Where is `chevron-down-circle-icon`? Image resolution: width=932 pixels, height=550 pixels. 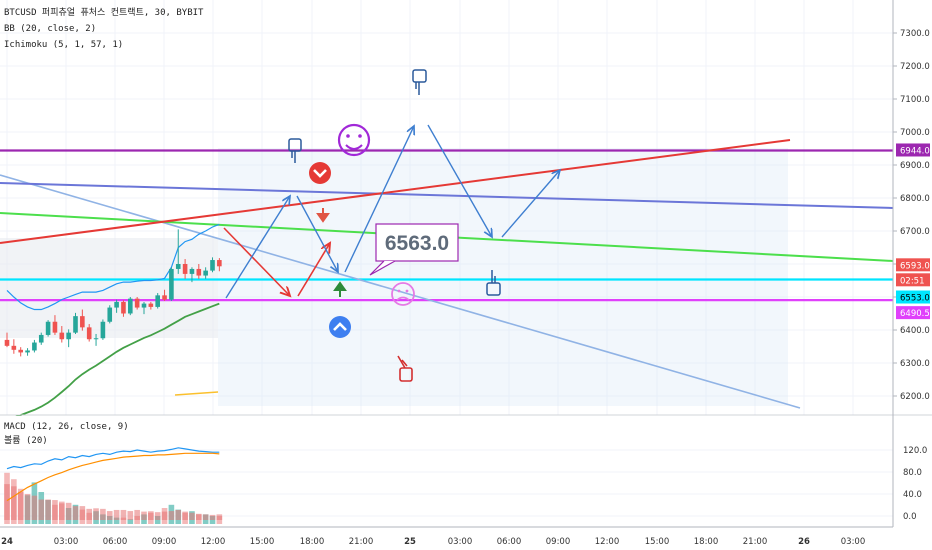 chevron-down-circle-icon is located at coordinates (320, 173).